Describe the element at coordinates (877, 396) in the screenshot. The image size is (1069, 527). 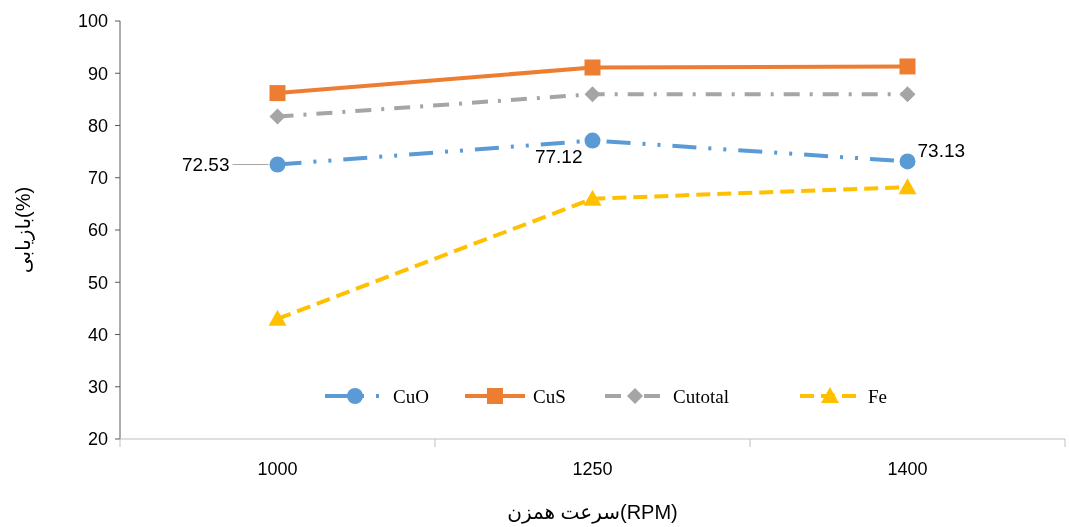
I see `legend-label: Fe` at that location.